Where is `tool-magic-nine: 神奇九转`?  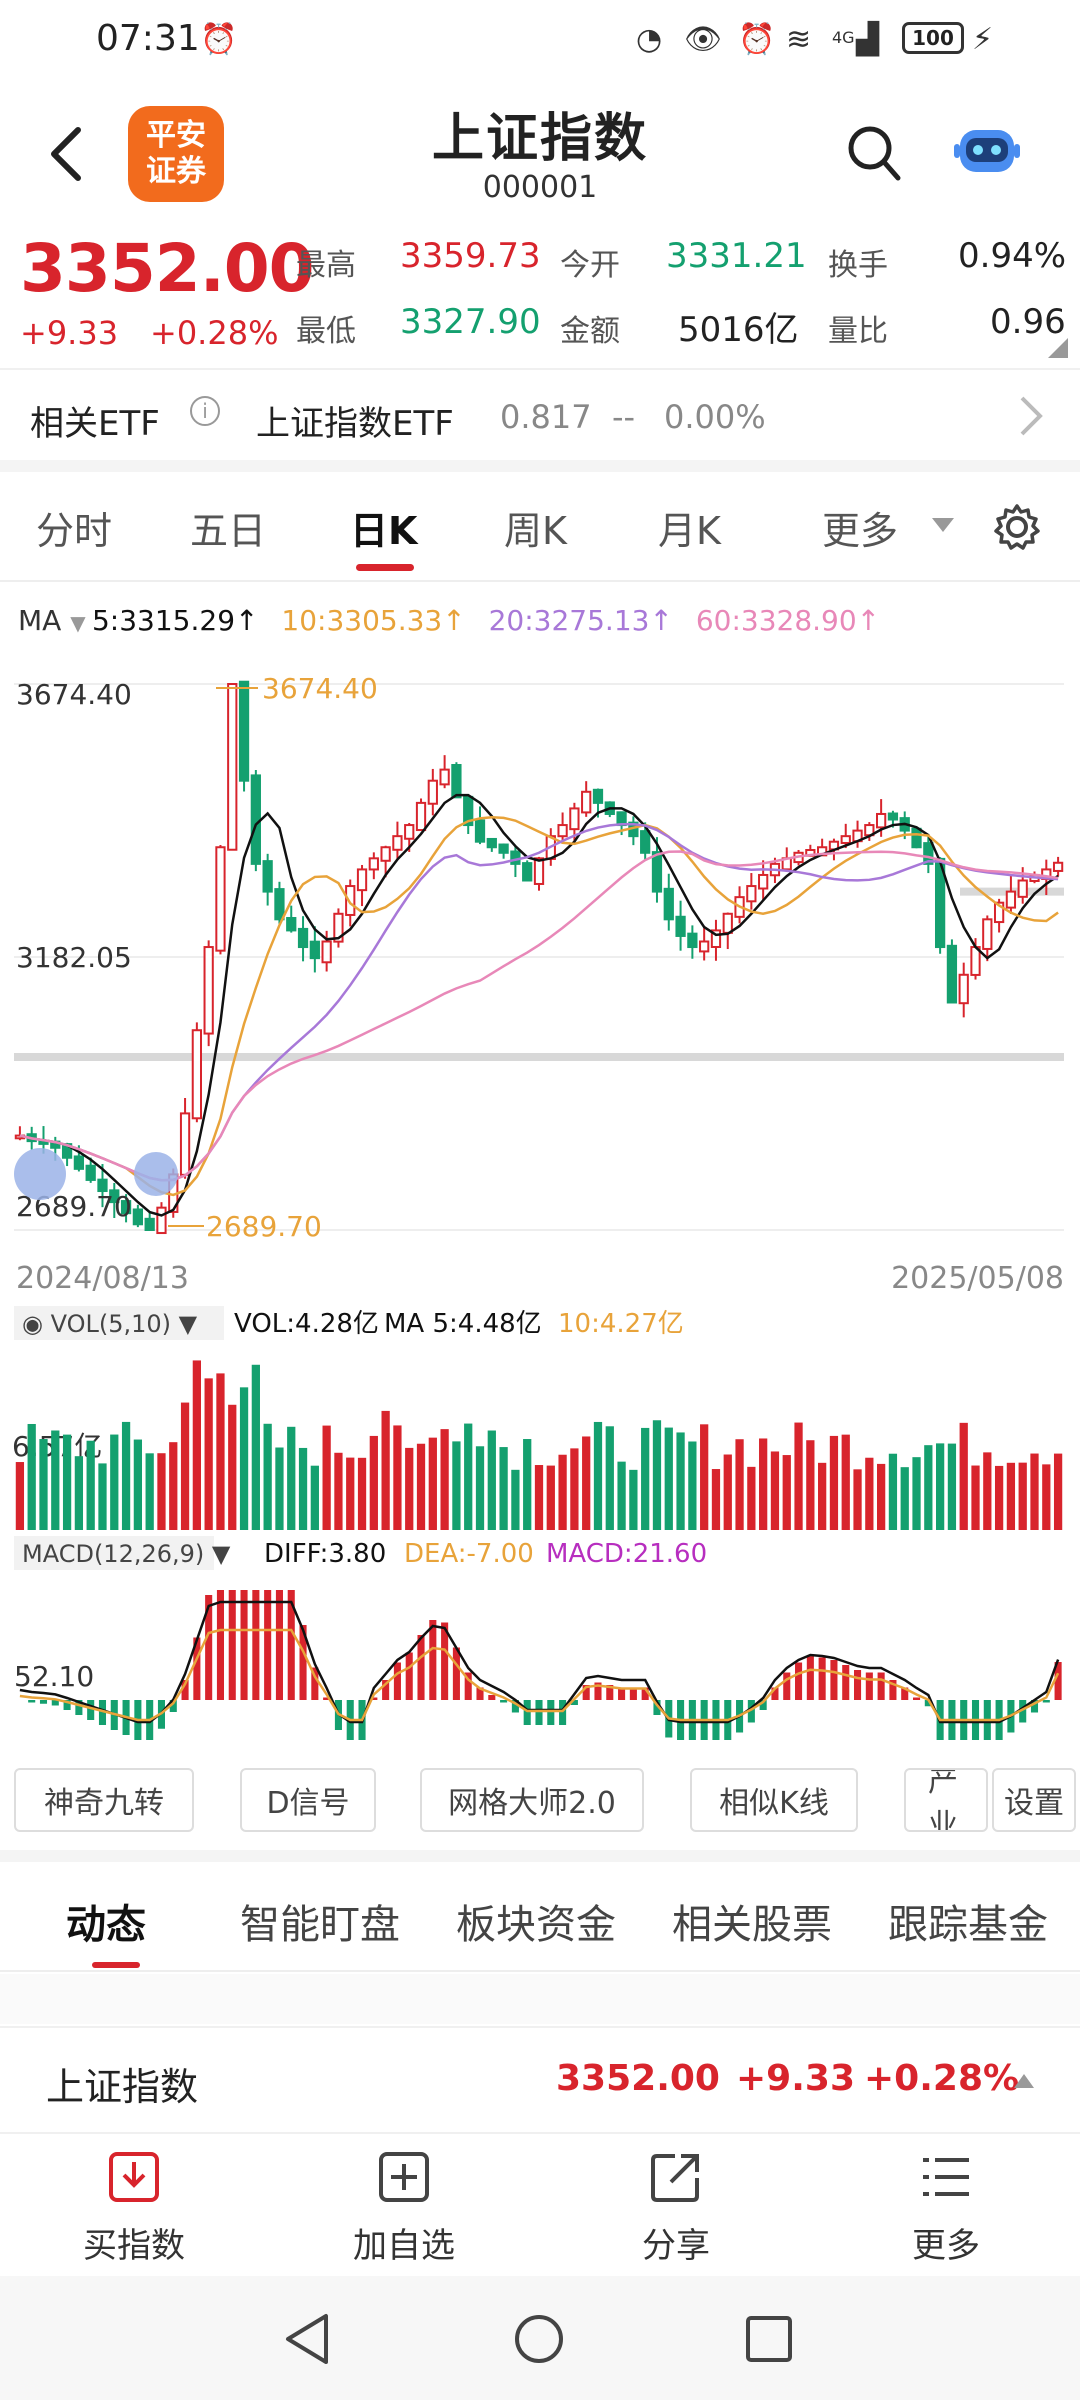 tool-magic-nine: 神奇九转 is located at coordinates (104, 1800).